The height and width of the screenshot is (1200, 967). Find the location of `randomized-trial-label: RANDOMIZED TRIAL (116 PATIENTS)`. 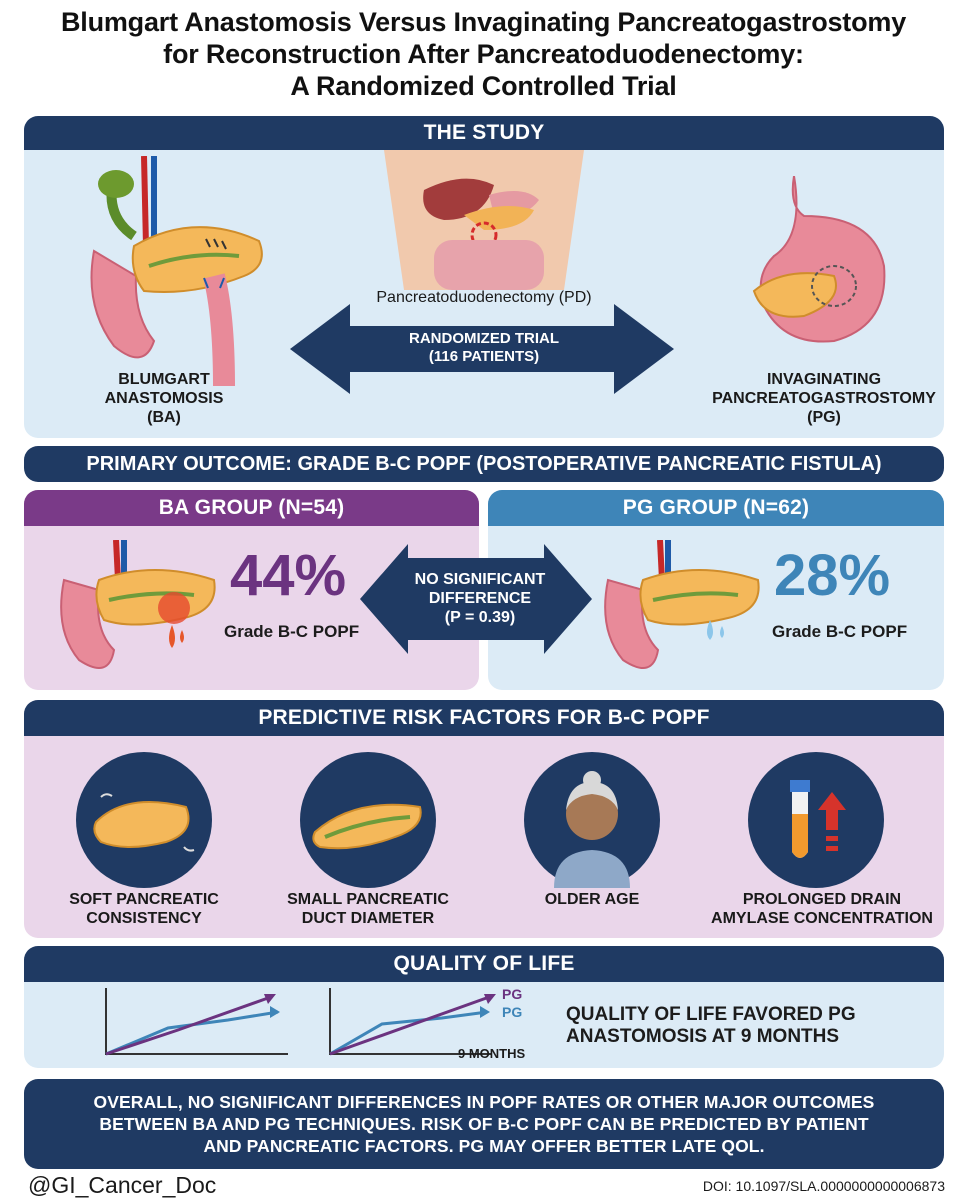

randomized-trial-label: RANDOMIZED TRIAL (116 PATIENTS) is located at coordinates (484, 348).